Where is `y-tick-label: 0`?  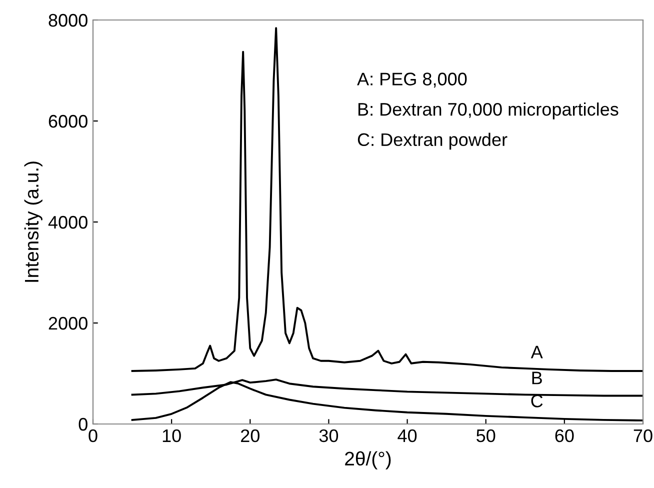
y-tick-label: 0 is located at coordinates (83, 424).